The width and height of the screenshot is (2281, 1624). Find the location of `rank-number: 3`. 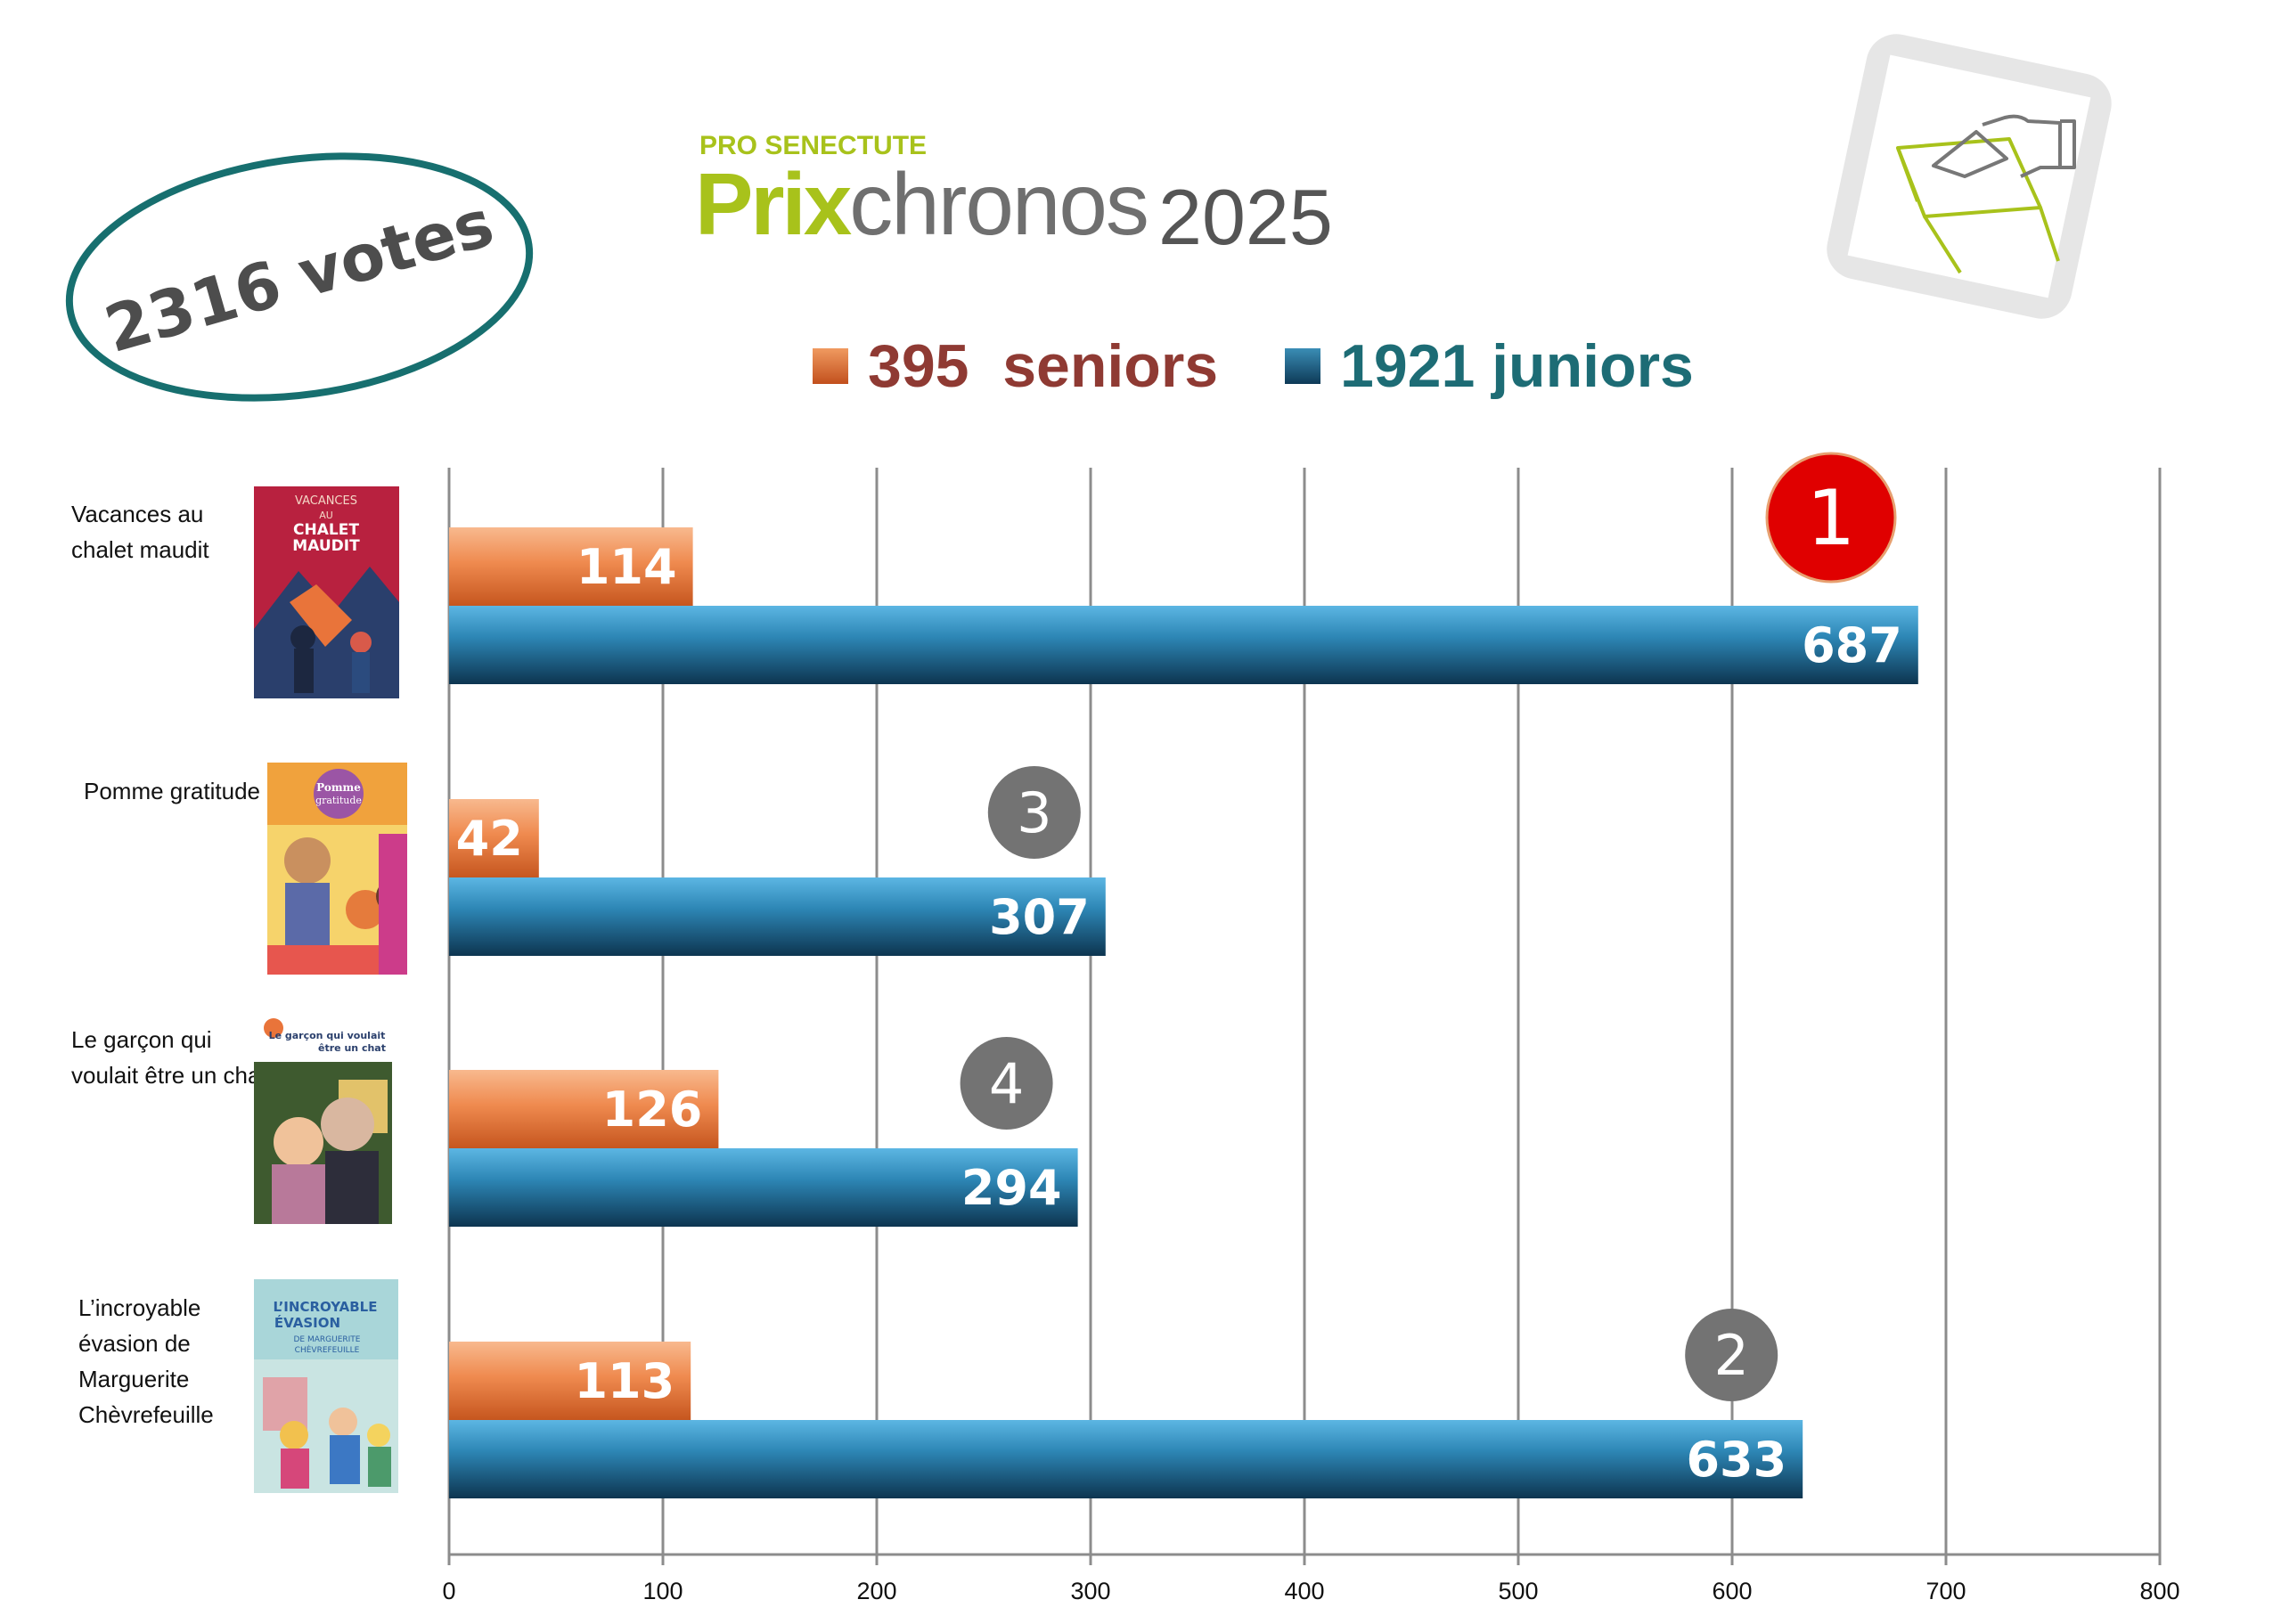

rank-number: 3 is located at coordinates (1034, 812).